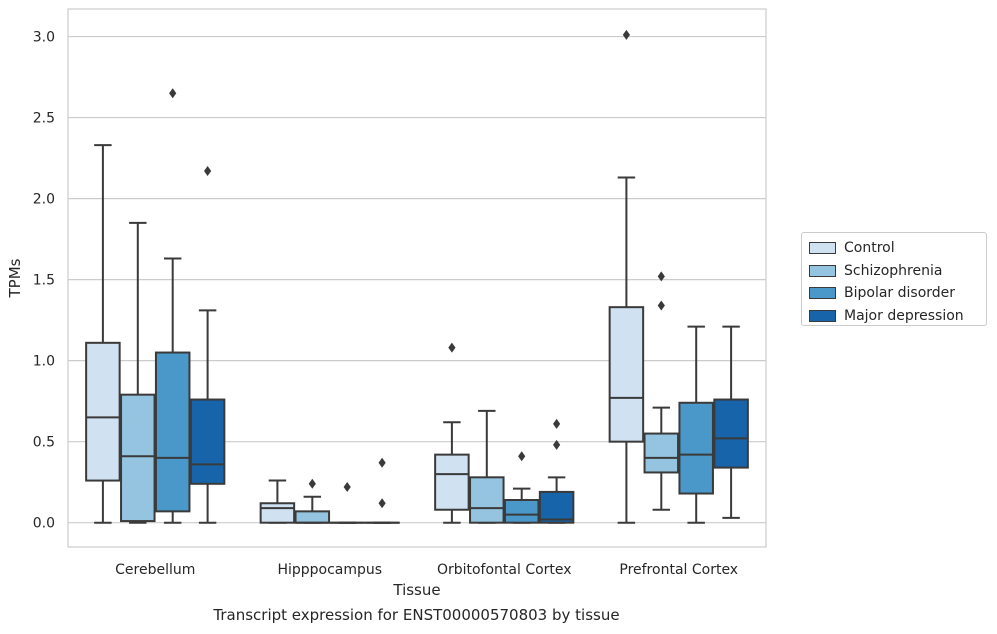 The height and width of the screenshot is (634, 997). Describe the element at coordinates (44, 443) in the screenshot. I see `y-tick-label: 0.5` at that location.